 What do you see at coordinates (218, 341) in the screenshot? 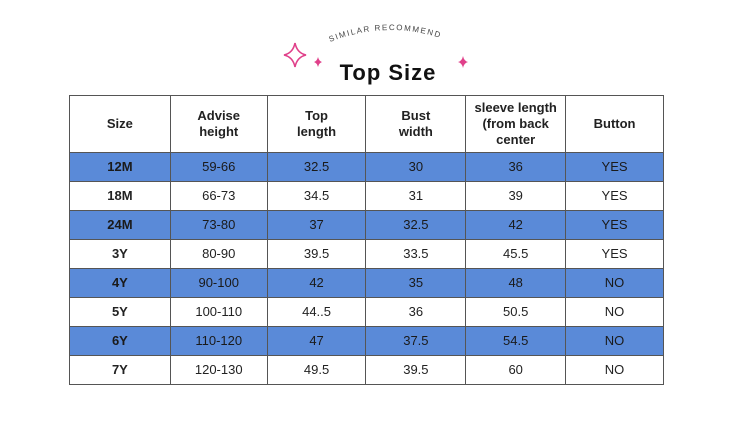
I see `table-cell: 110-120` at bounding box center [218, 341].